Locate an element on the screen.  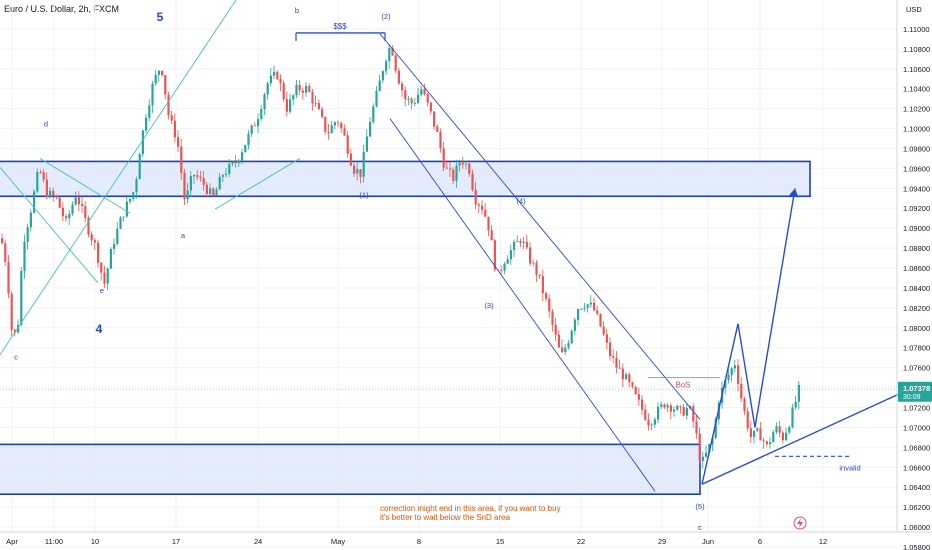
y-tick-label: 1.09400 is located at coordinates (916, 188).